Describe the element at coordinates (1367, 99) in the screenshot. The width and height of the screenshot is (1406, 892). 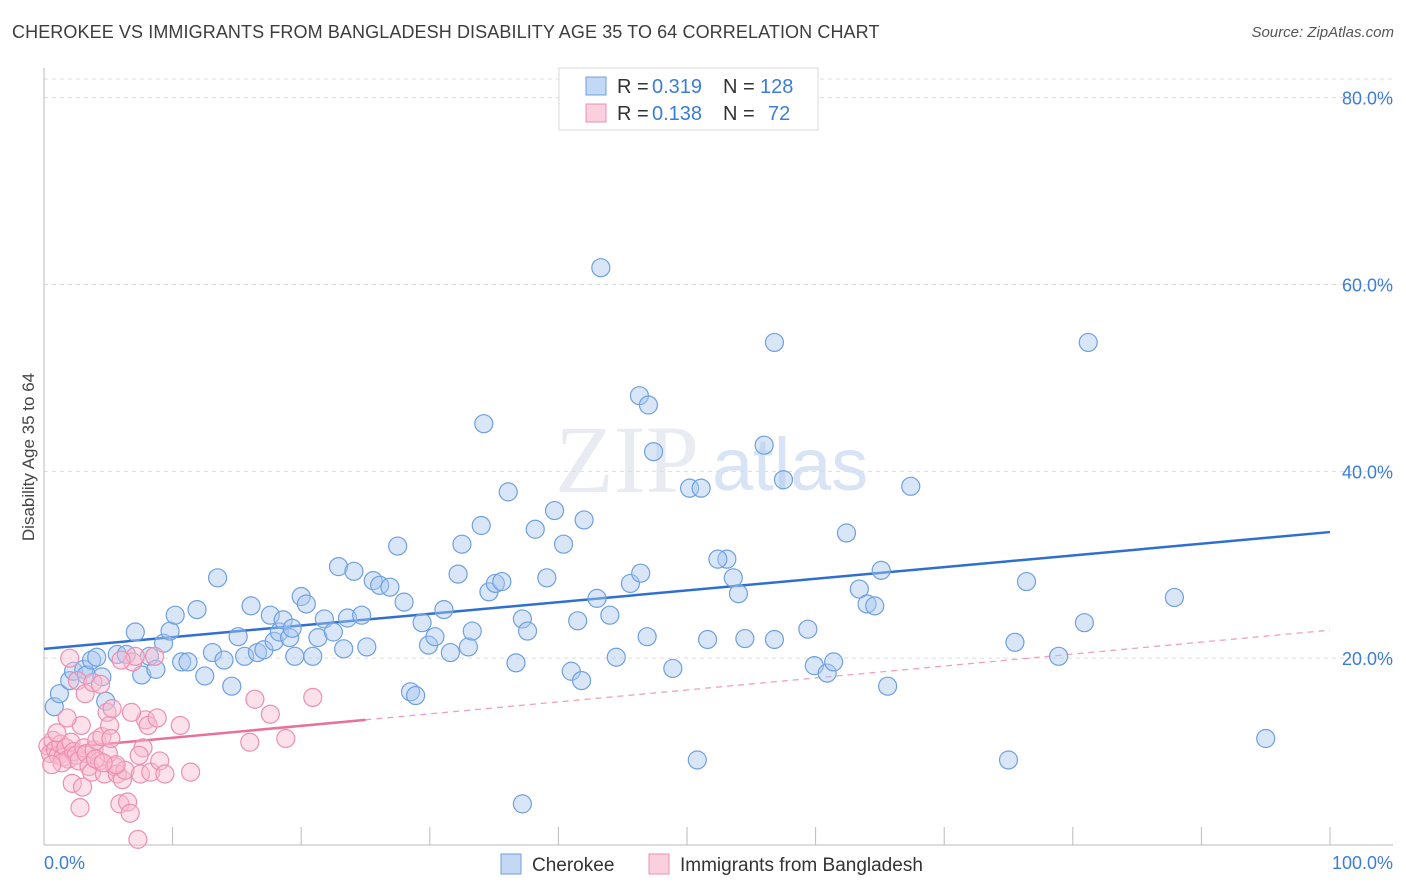
I see `y-tick-label: 80.0%` at that location.